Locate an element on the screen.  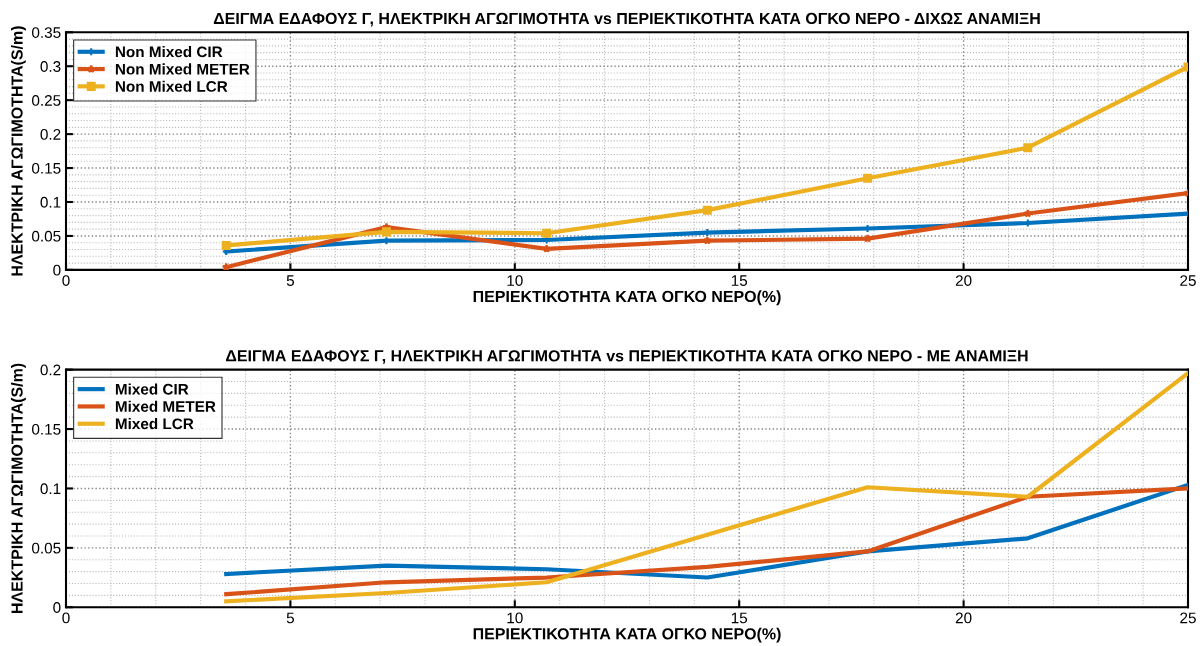
legend-label: Mixed LCR is located at coordinates (154, 424).